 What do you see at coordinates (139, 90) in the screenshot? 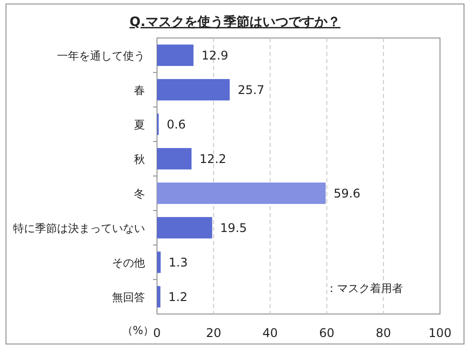
I see `y-tick-label: 春` at bounding box center [139, 90].